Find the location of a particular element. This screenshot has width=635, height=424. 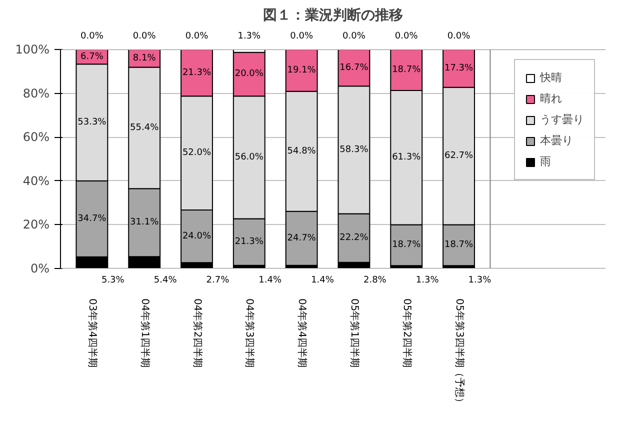

data-label: 52.0% is located at coordinates (197, 153).